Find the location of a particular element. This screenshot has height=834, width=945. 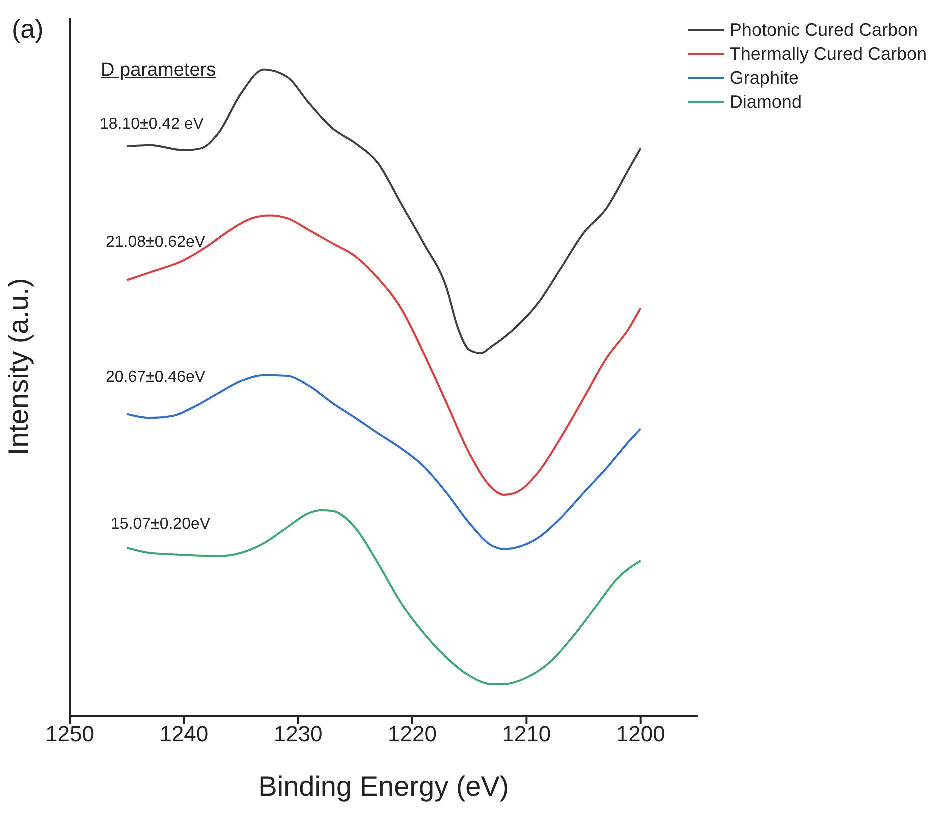

annotation: 20.67±0.46eV is located at coordinates (156, 378).